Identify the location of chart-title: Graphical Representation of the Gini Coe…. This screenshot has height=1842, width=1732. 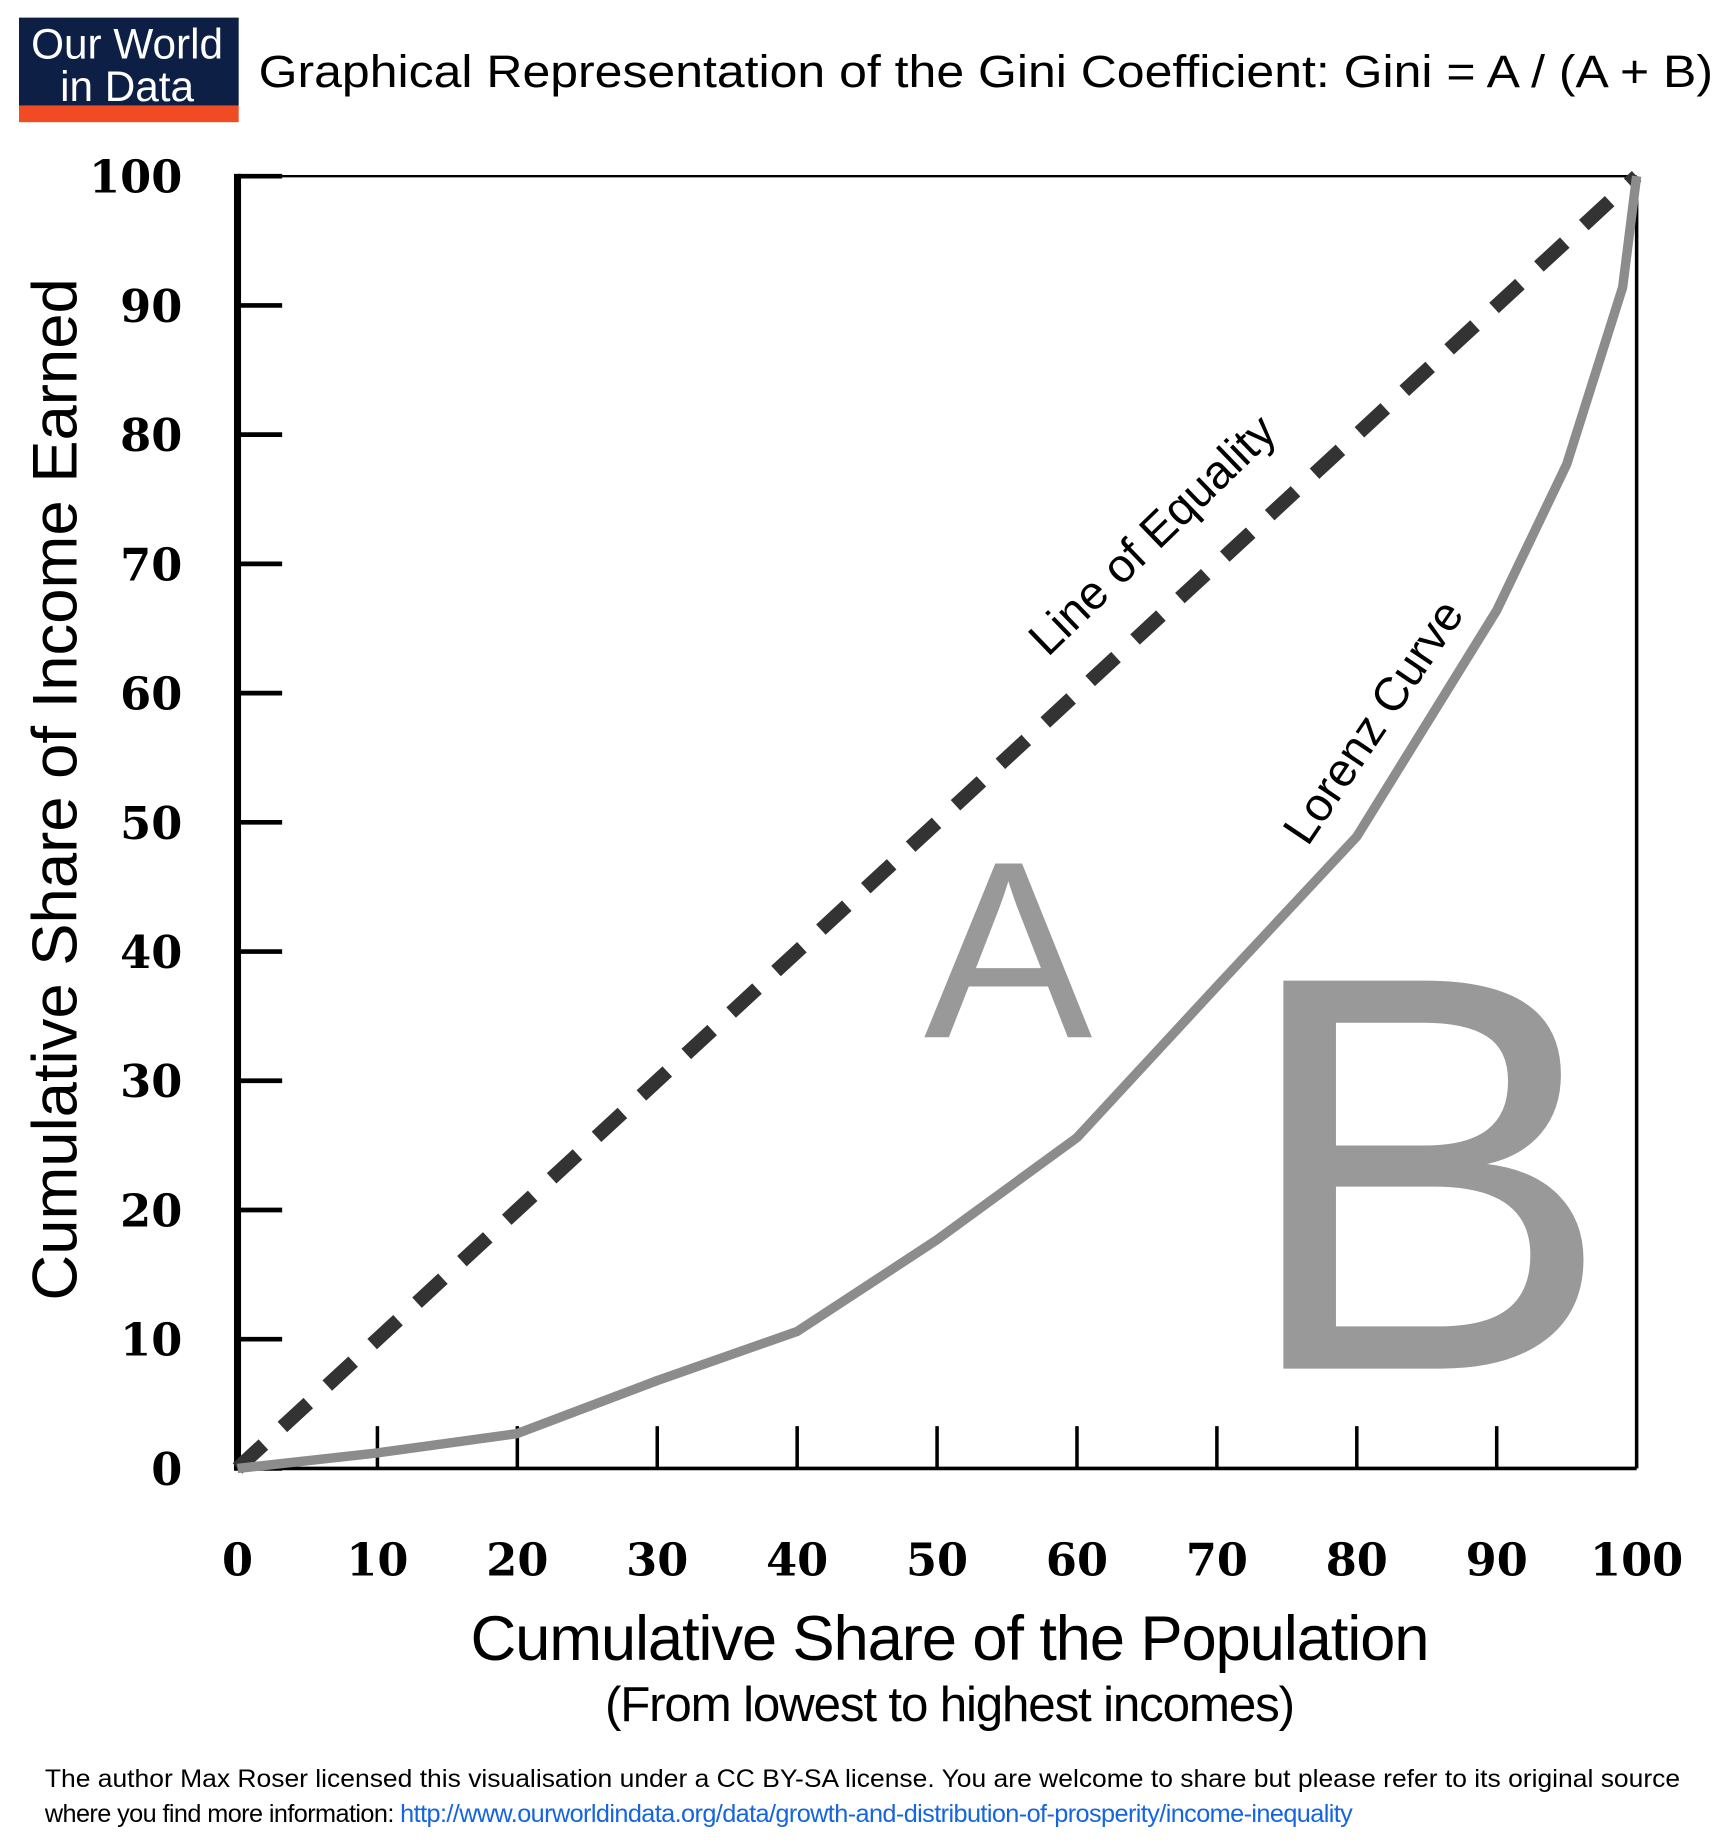
(986, 71).